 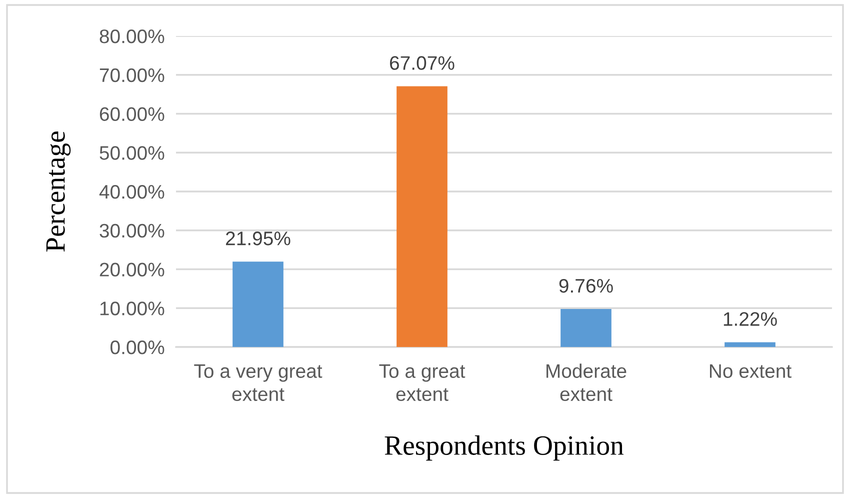 I want to click on y-tick-label: 20.00%, so click(x=132, y=269).